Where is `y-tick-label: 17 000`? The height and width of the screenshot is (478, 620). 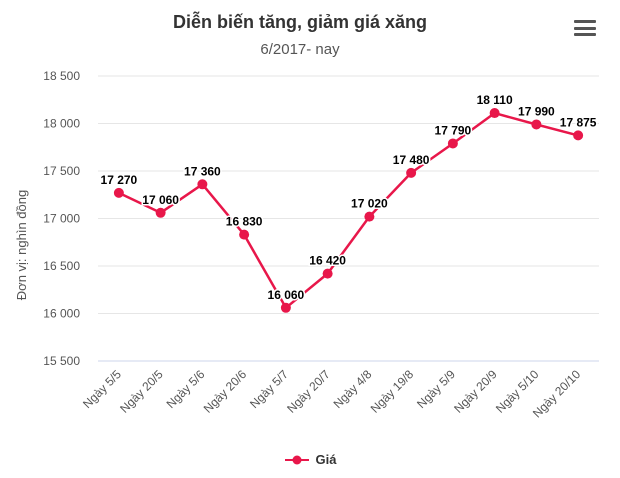 y-tick-label: 17 000 is located at coordinates (61, 219).